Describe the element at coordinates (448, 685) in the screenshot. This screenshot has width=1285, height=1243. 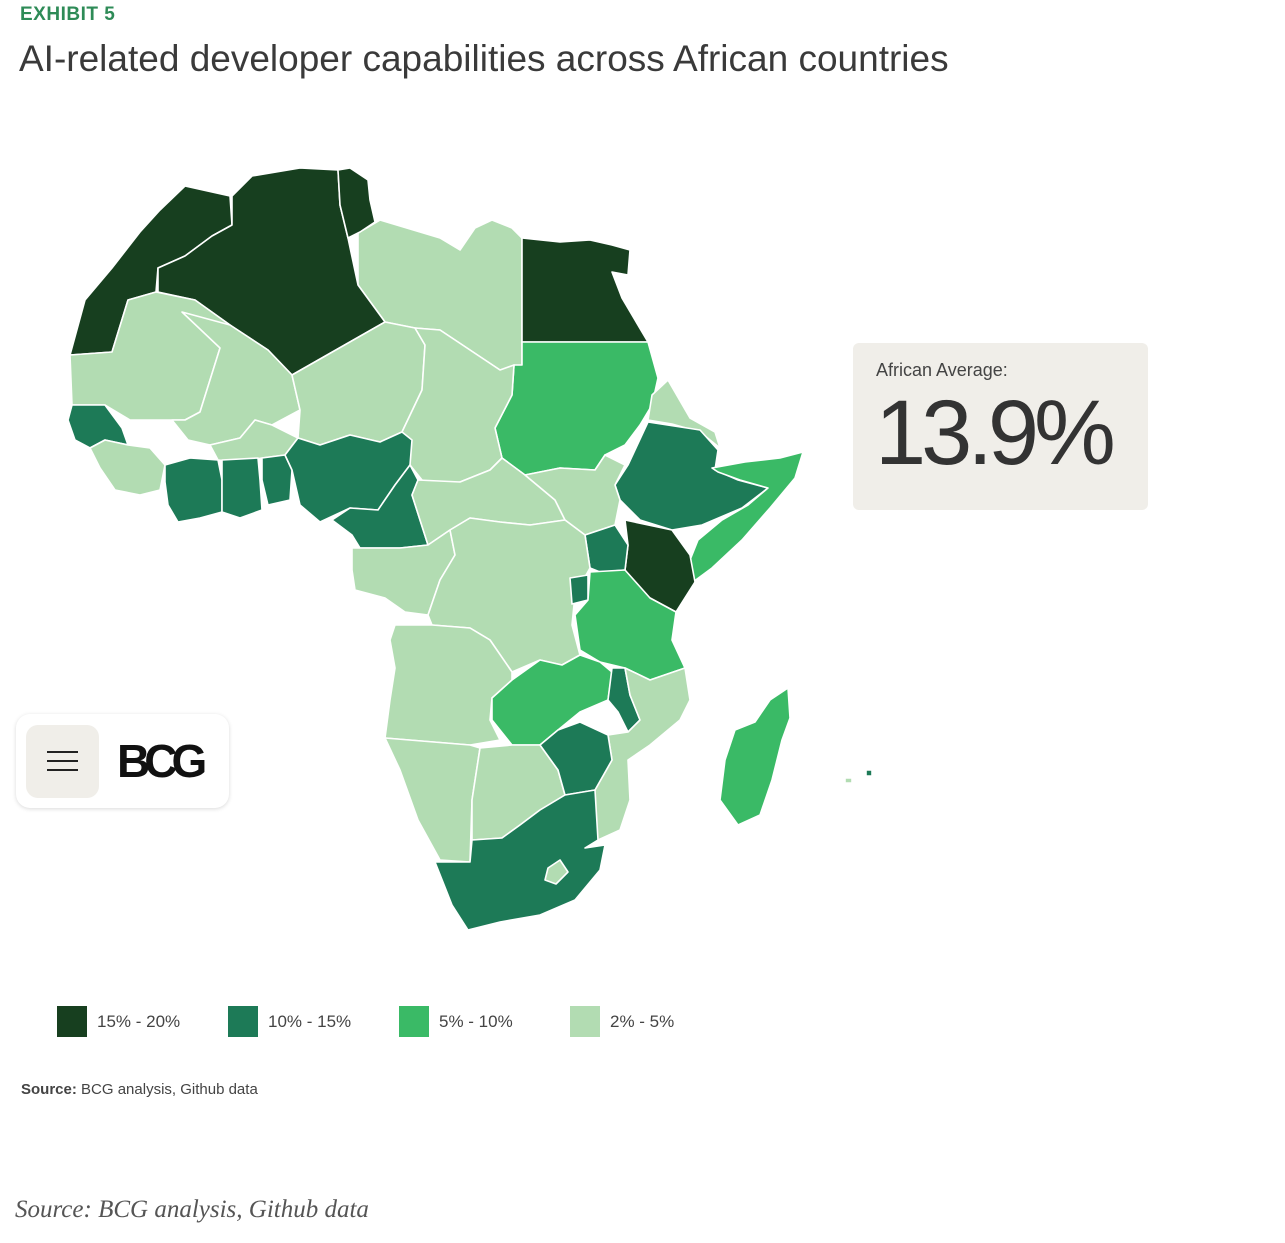
I see `region-angola` at that location.